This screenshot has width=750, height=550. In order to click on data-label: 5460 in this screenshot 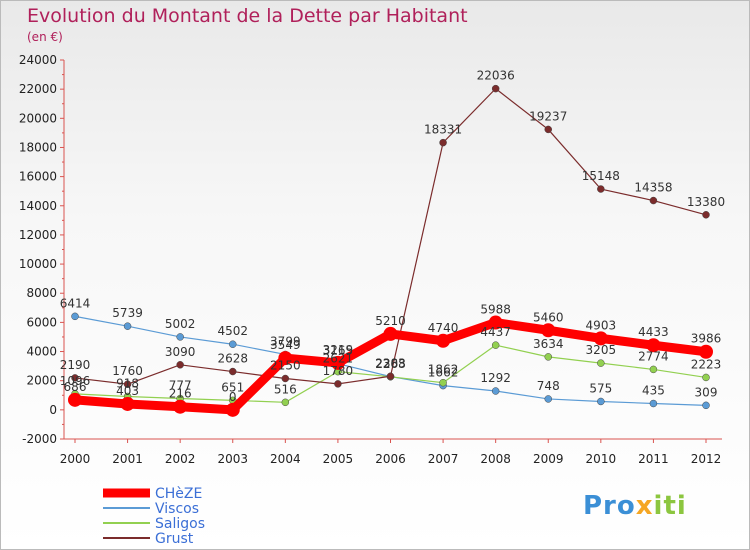, I will do `click(548, 317)`.